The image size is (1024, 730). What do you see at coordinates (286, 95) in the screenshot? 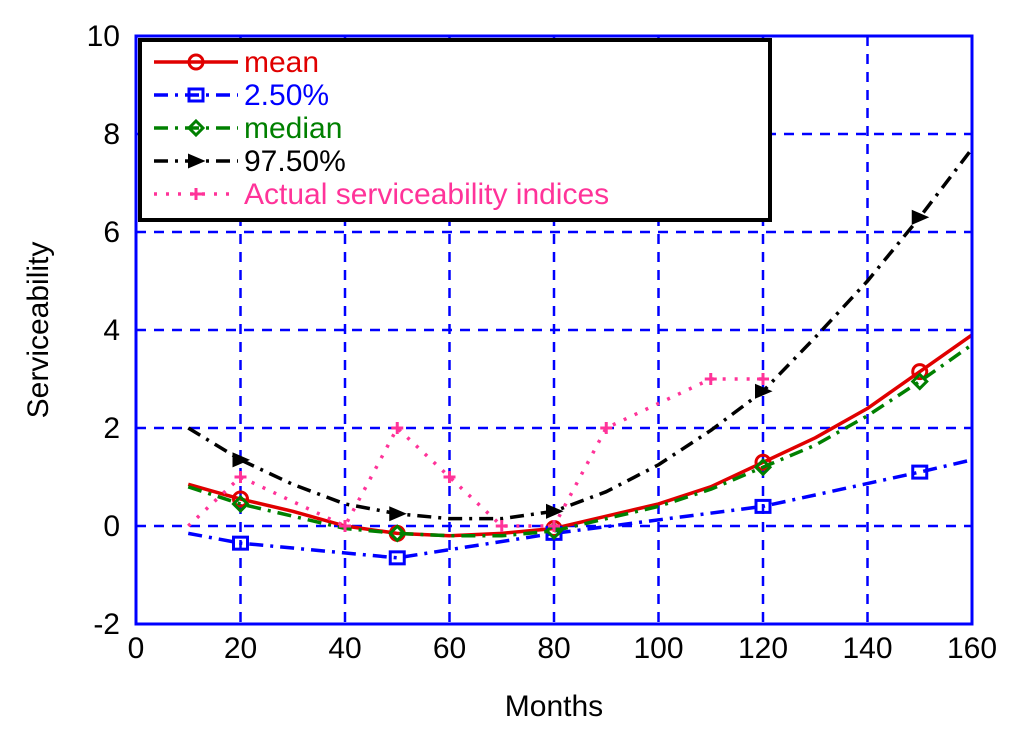
I see `legend-label-1: 2.50%` at bounding box center [286, 95].